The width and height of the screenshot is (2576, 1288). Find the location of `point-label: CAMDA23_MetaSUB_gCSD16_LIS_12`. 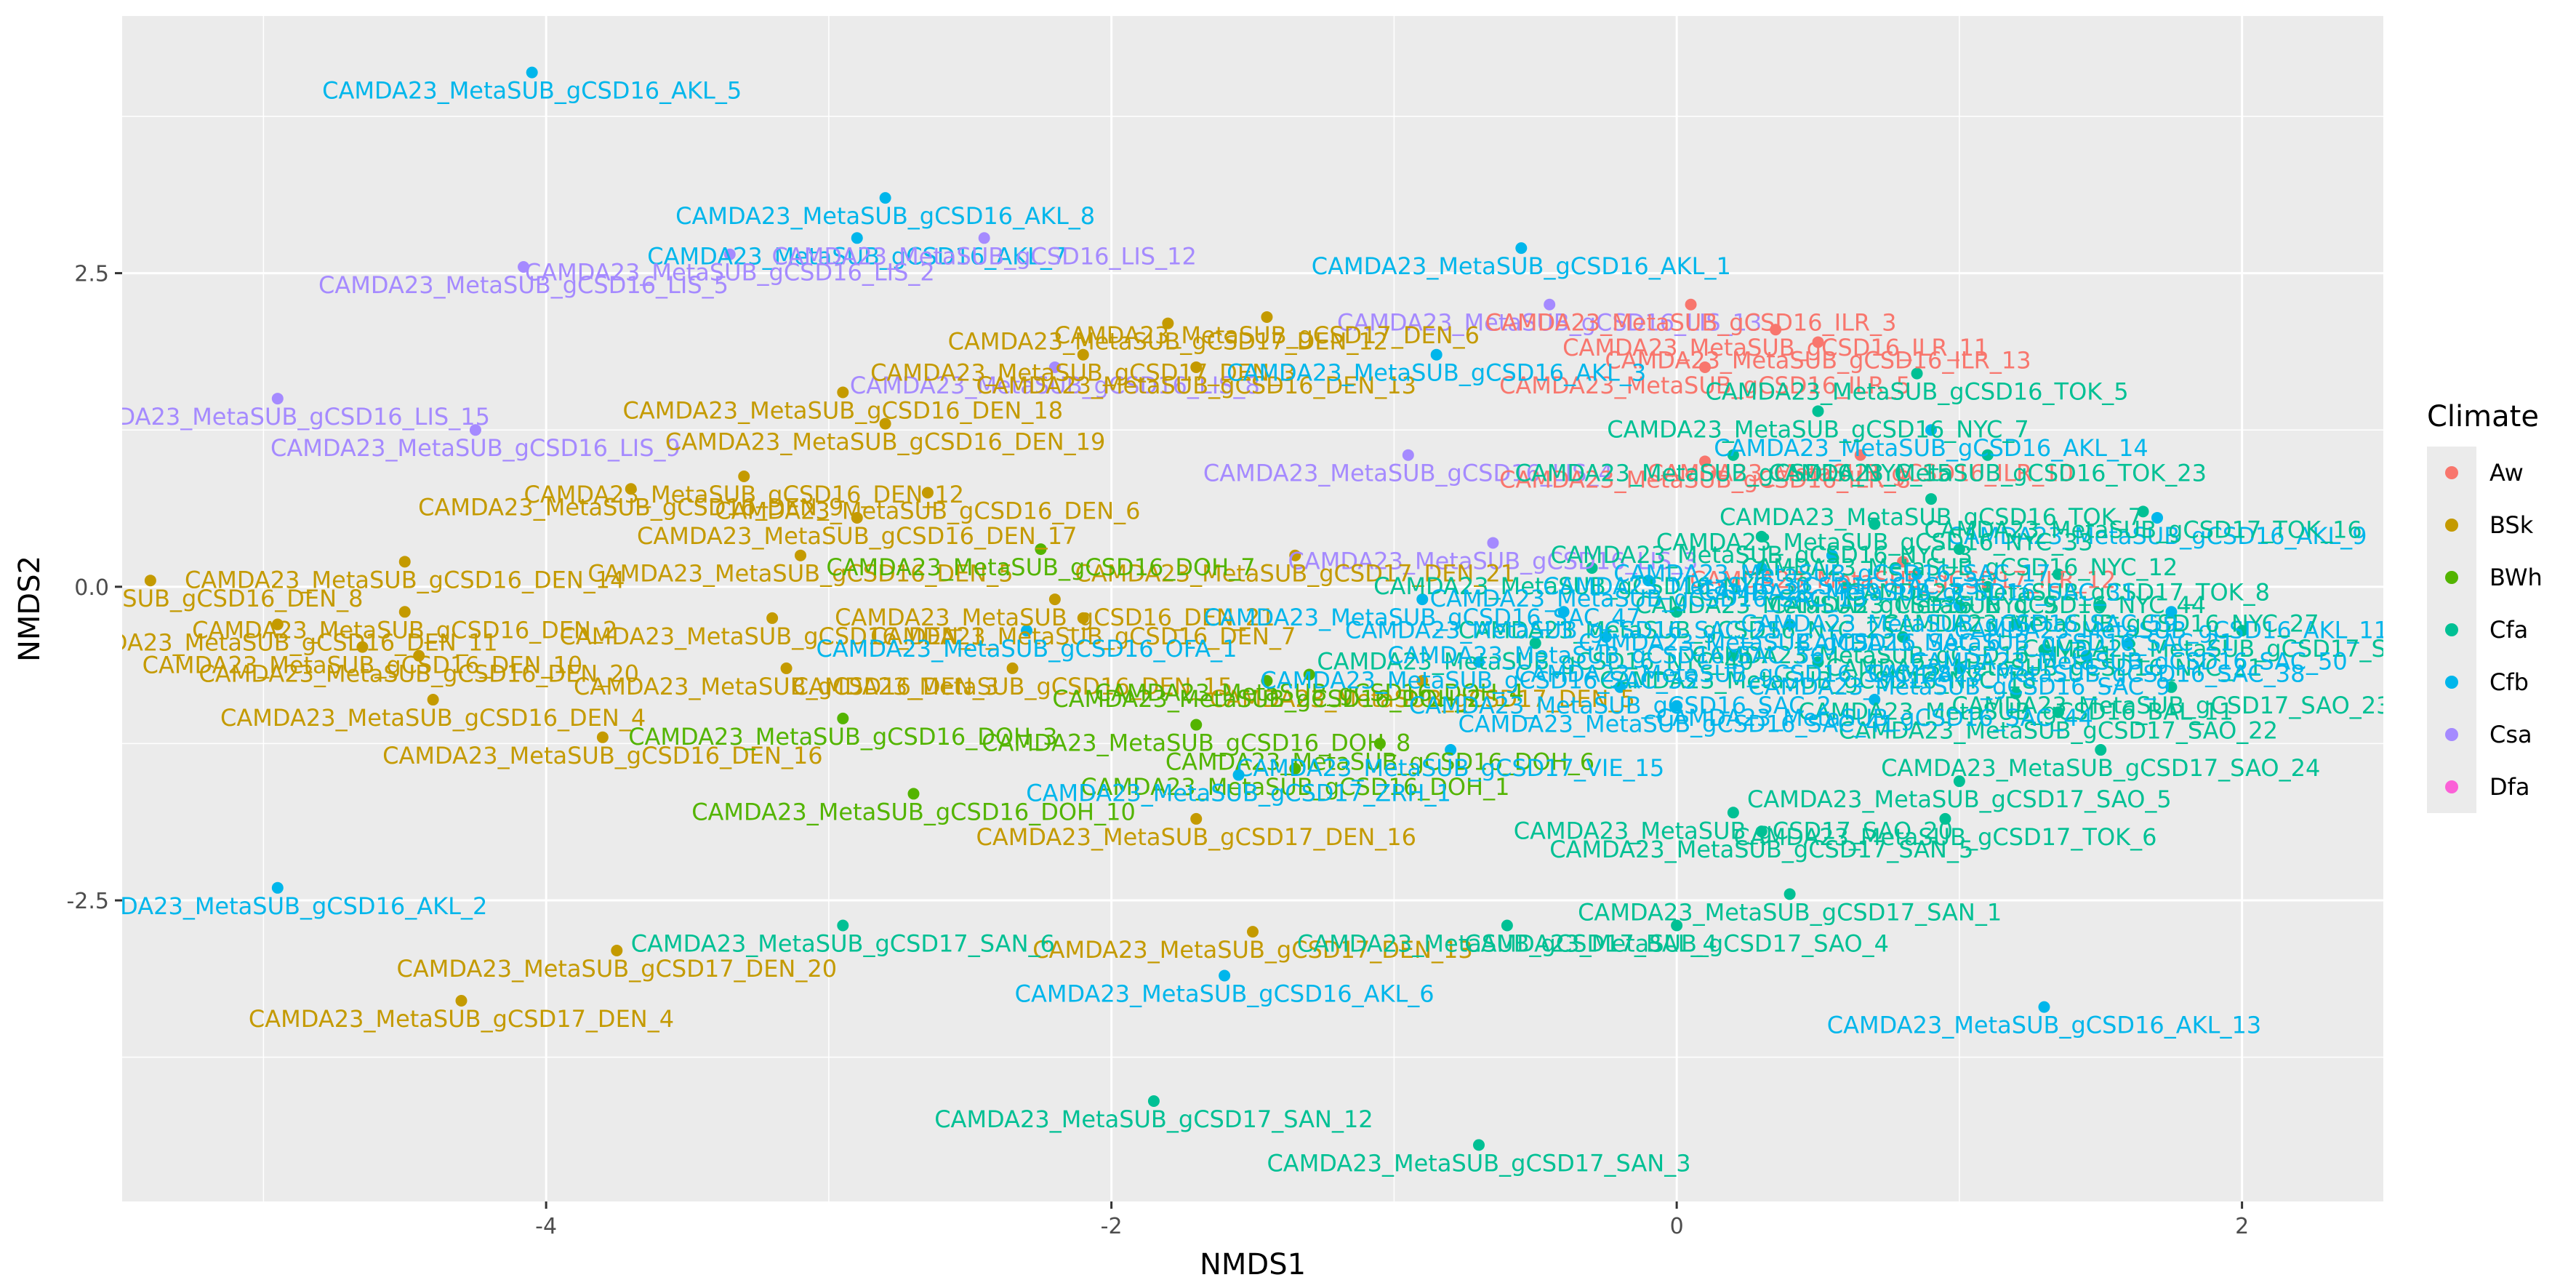

point-label: CAMDA23_MetaSUB_gCSD16_LIS_12 is located at coordinates (984, 256).